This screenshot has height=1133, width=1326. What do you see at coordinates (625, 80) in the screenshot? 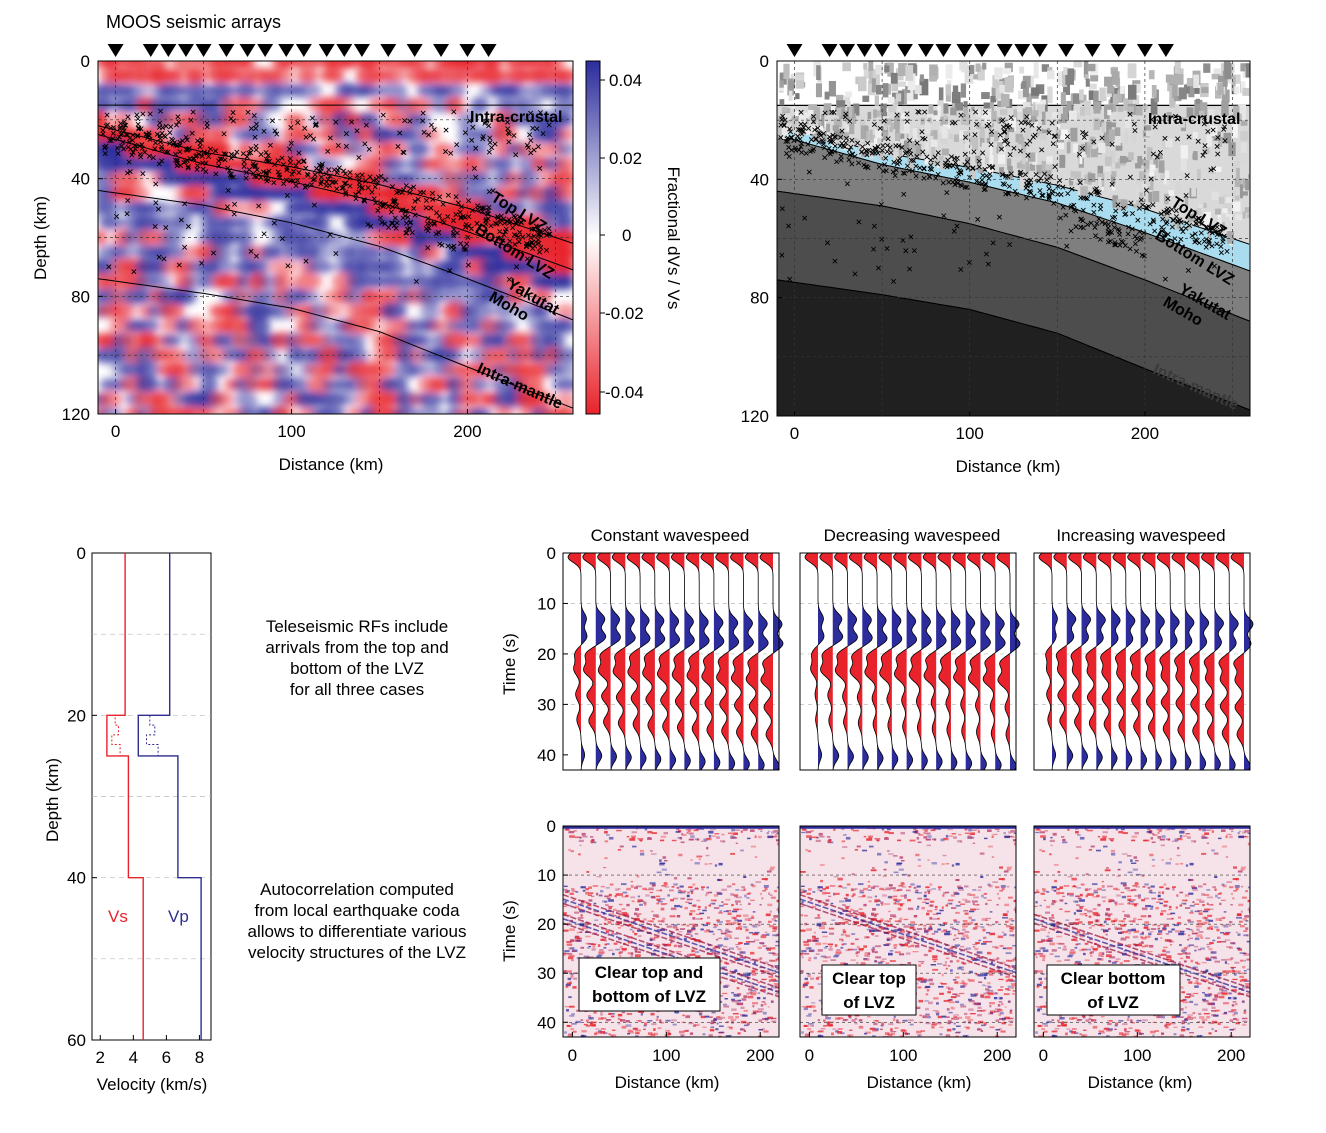
I see `cb-tick-label: 0.04` at bounding box center [625, 80].